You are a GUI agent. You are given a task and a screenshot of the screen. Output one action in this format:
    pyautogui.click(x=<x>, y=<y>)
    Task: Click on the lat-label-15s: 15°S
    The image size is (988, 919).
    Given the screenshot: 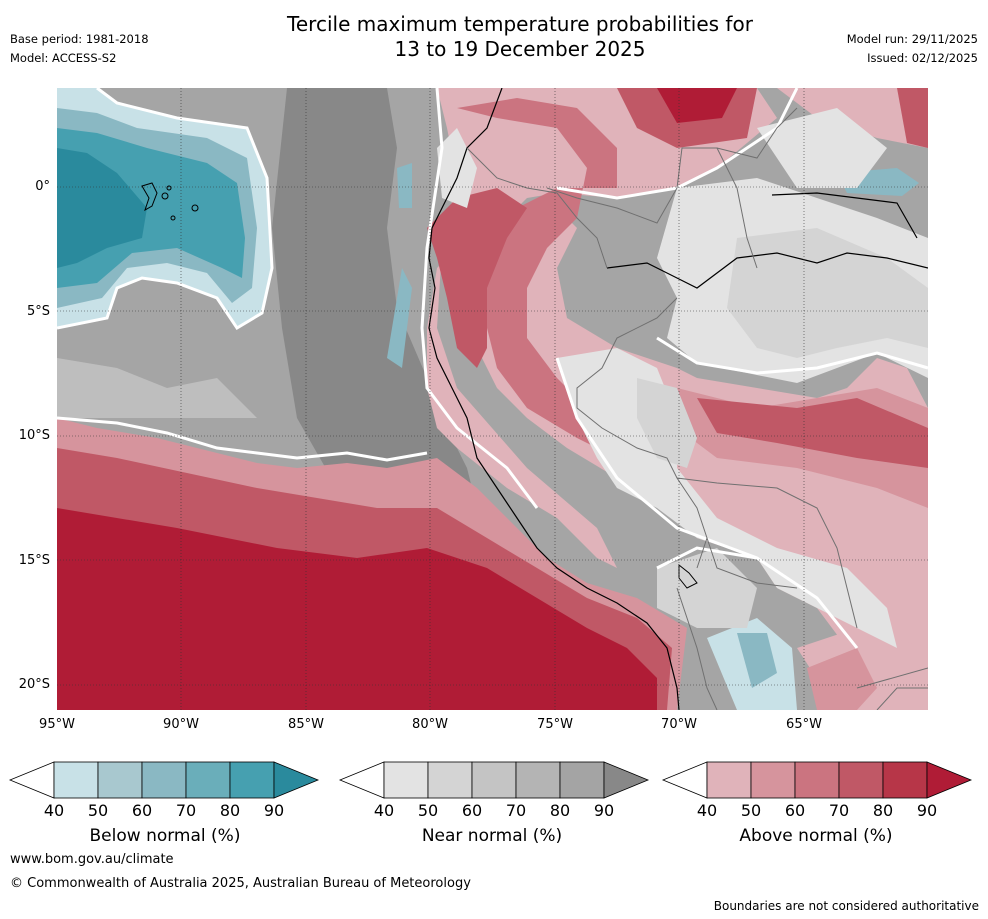 What is the action you would take?
    pyautogui.click(x=34, y=560)
    